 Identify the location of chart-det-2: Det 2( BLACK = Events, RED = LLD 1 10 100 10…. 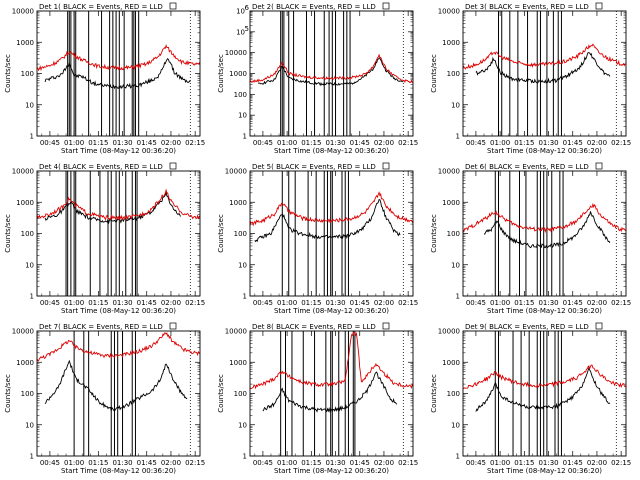
(317, 78).